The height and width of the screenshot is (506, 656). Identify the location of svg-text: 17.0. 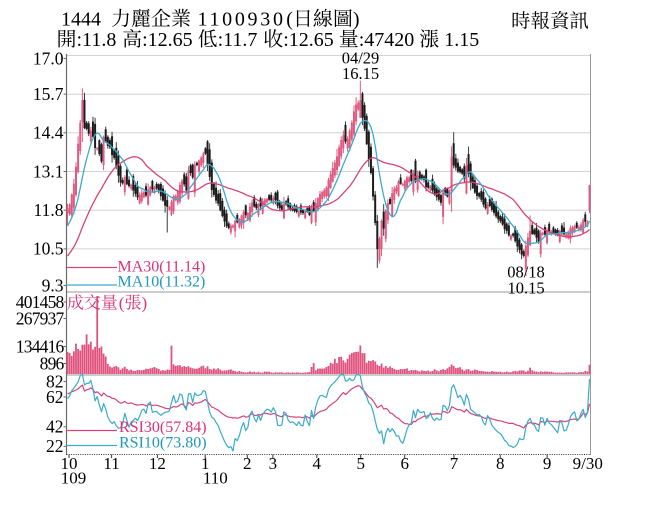
(48, 58).